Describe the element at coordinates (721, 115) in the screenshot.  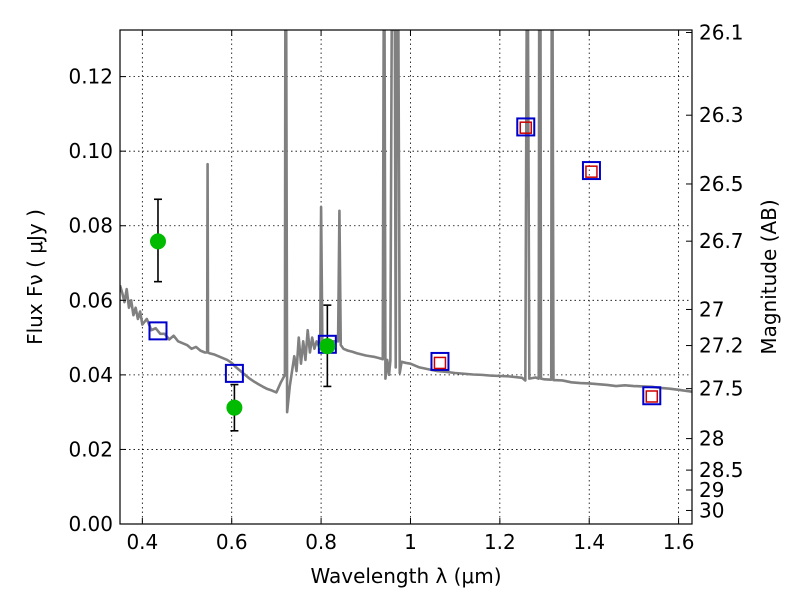
I see `mag-tick-label: 26.3` at that location.